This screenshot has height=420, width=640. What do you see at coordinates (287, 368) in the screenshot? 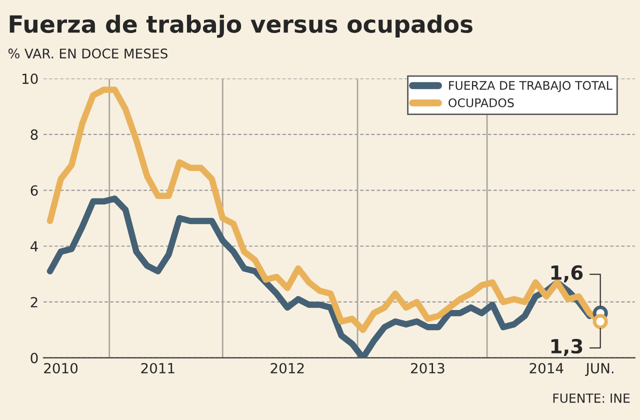
I see `x-tick-label: 2012` at bounding box center [287, 368].